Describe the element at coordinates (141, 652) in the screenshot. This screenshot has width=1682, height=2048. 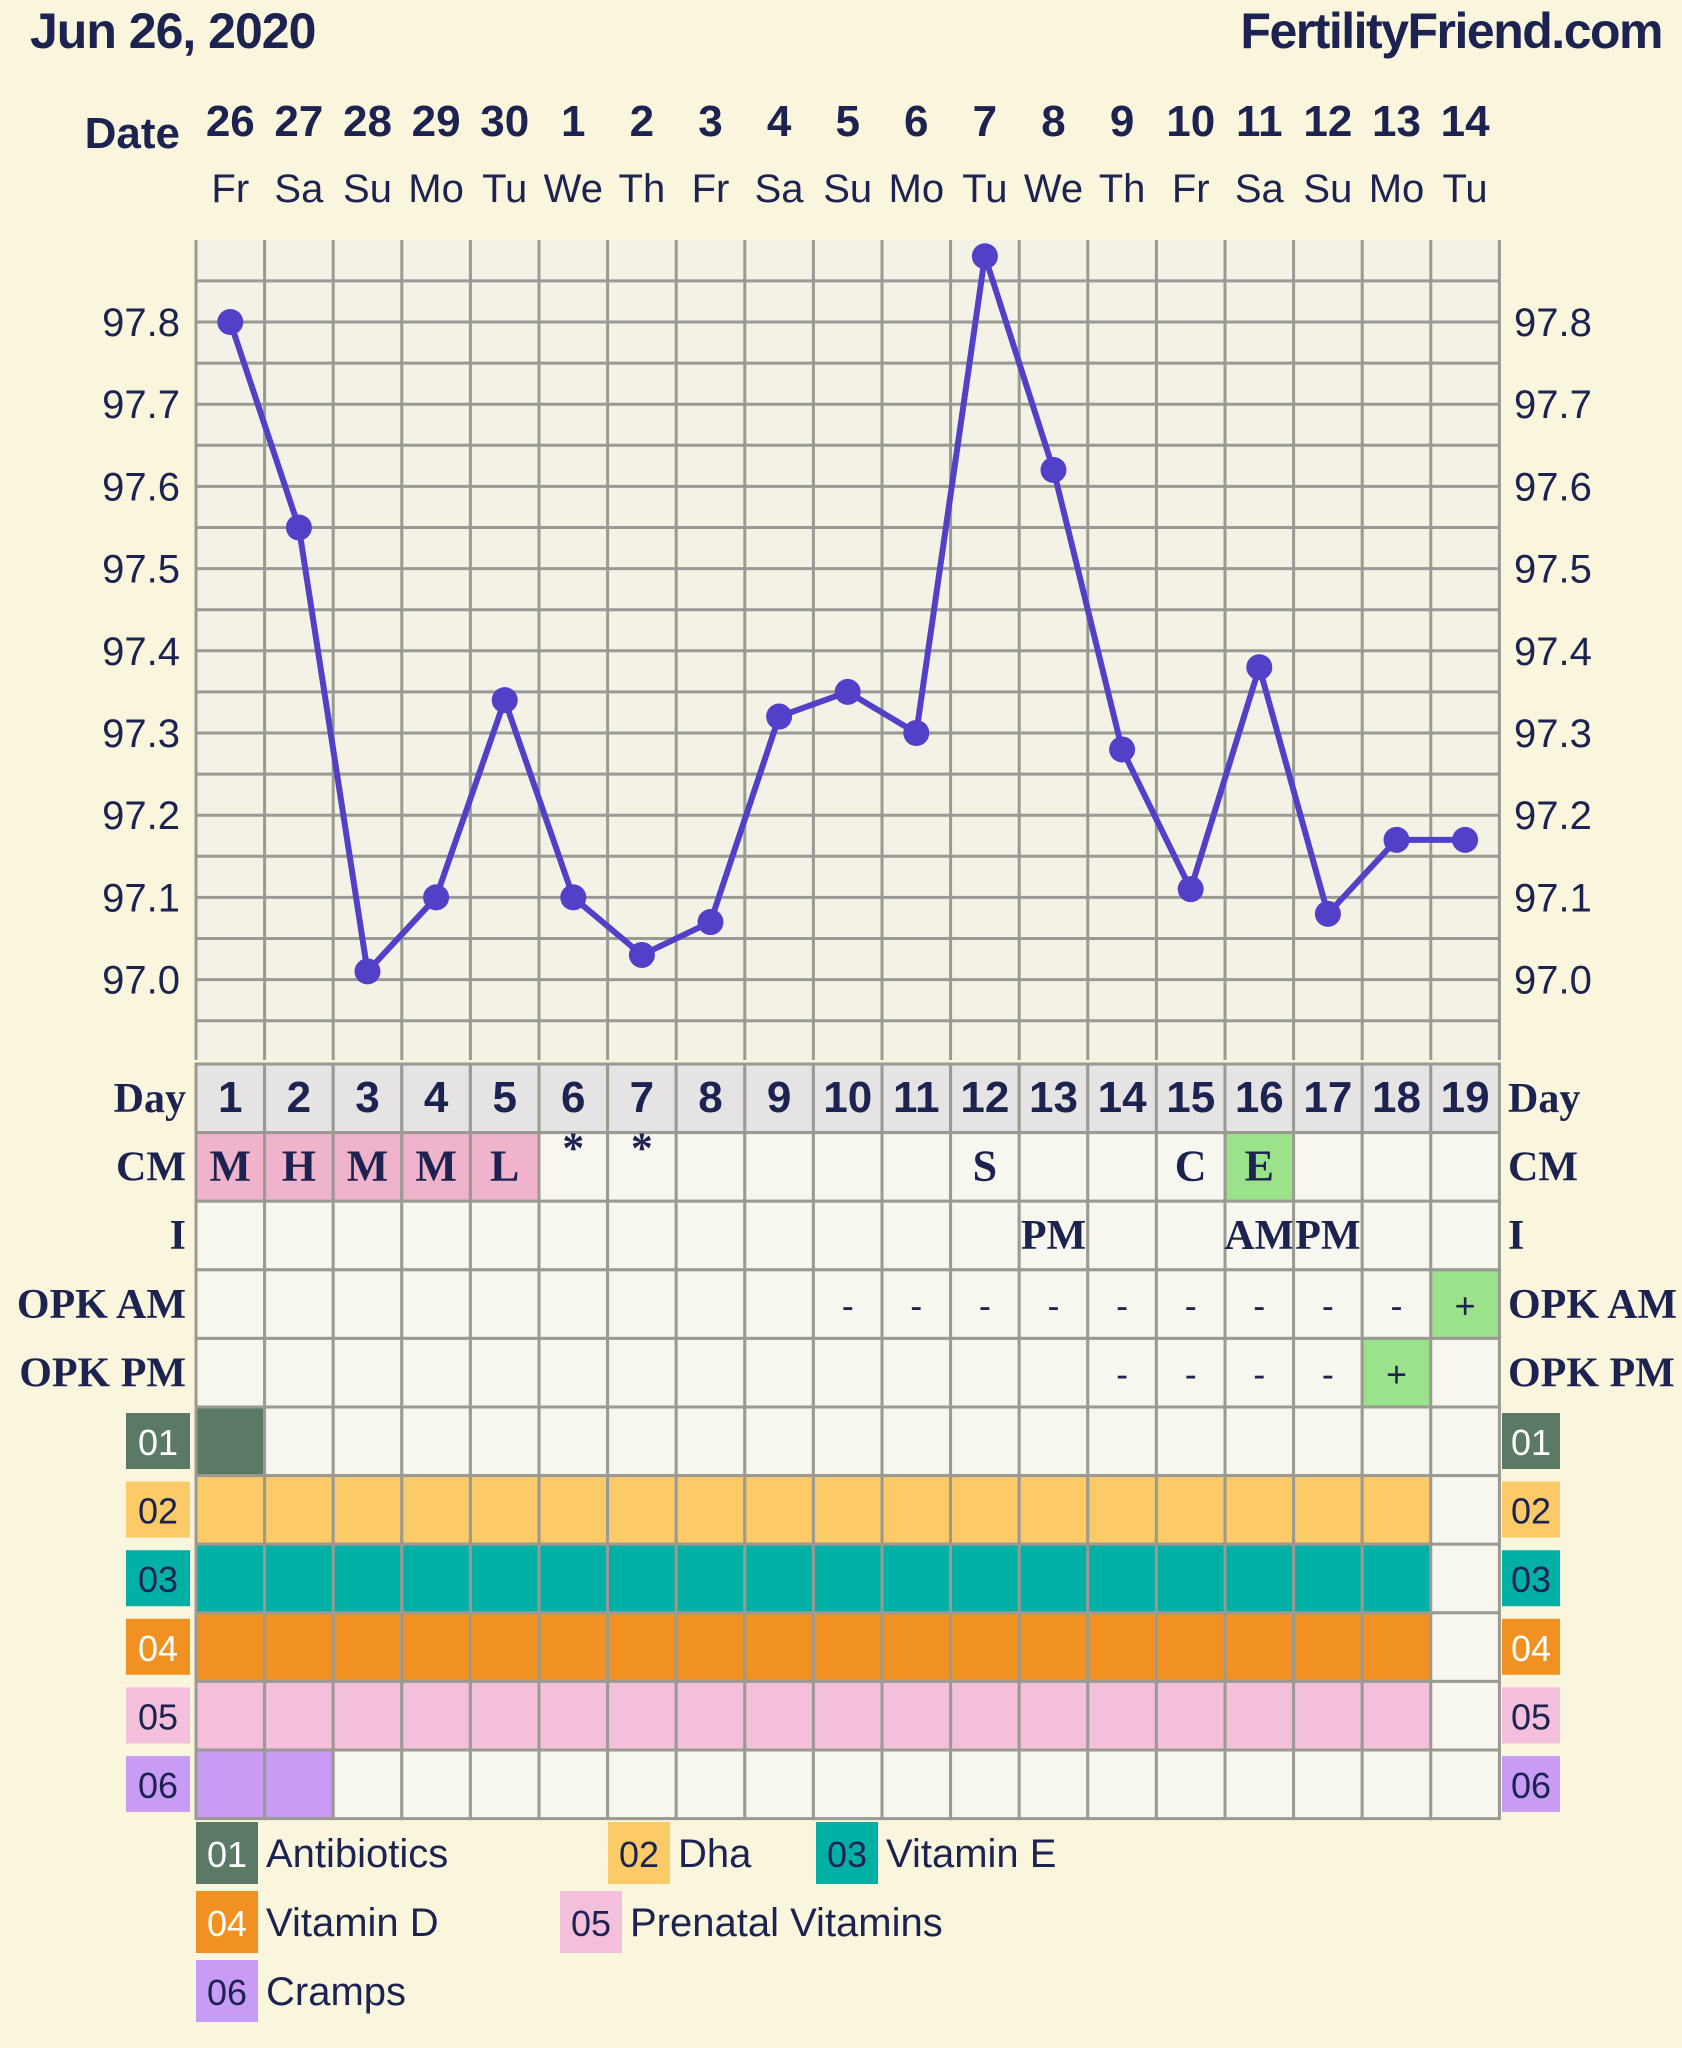
I see `y-tick-left: 97.4` at that location.